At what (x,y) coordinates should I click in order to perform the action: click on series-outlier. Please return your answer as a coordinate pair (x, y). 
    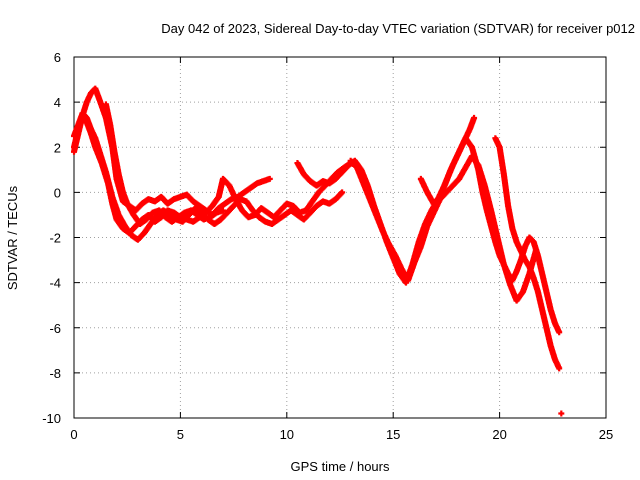
    Looking at the image, I should click on (561, 413).